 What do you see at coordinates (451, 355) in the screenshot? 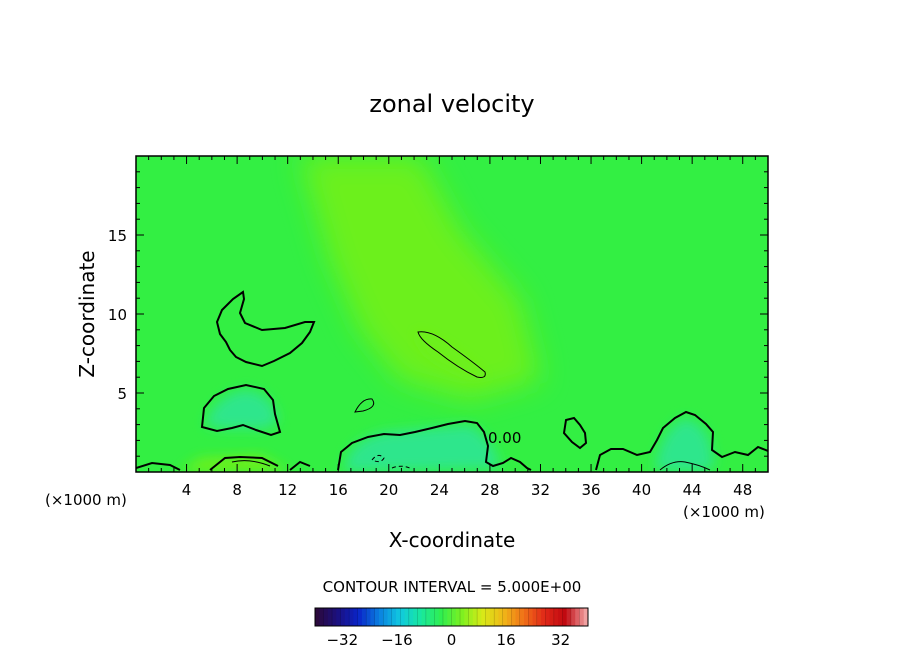
I see `positive-velocity-core` at bounding box center [451, 355].